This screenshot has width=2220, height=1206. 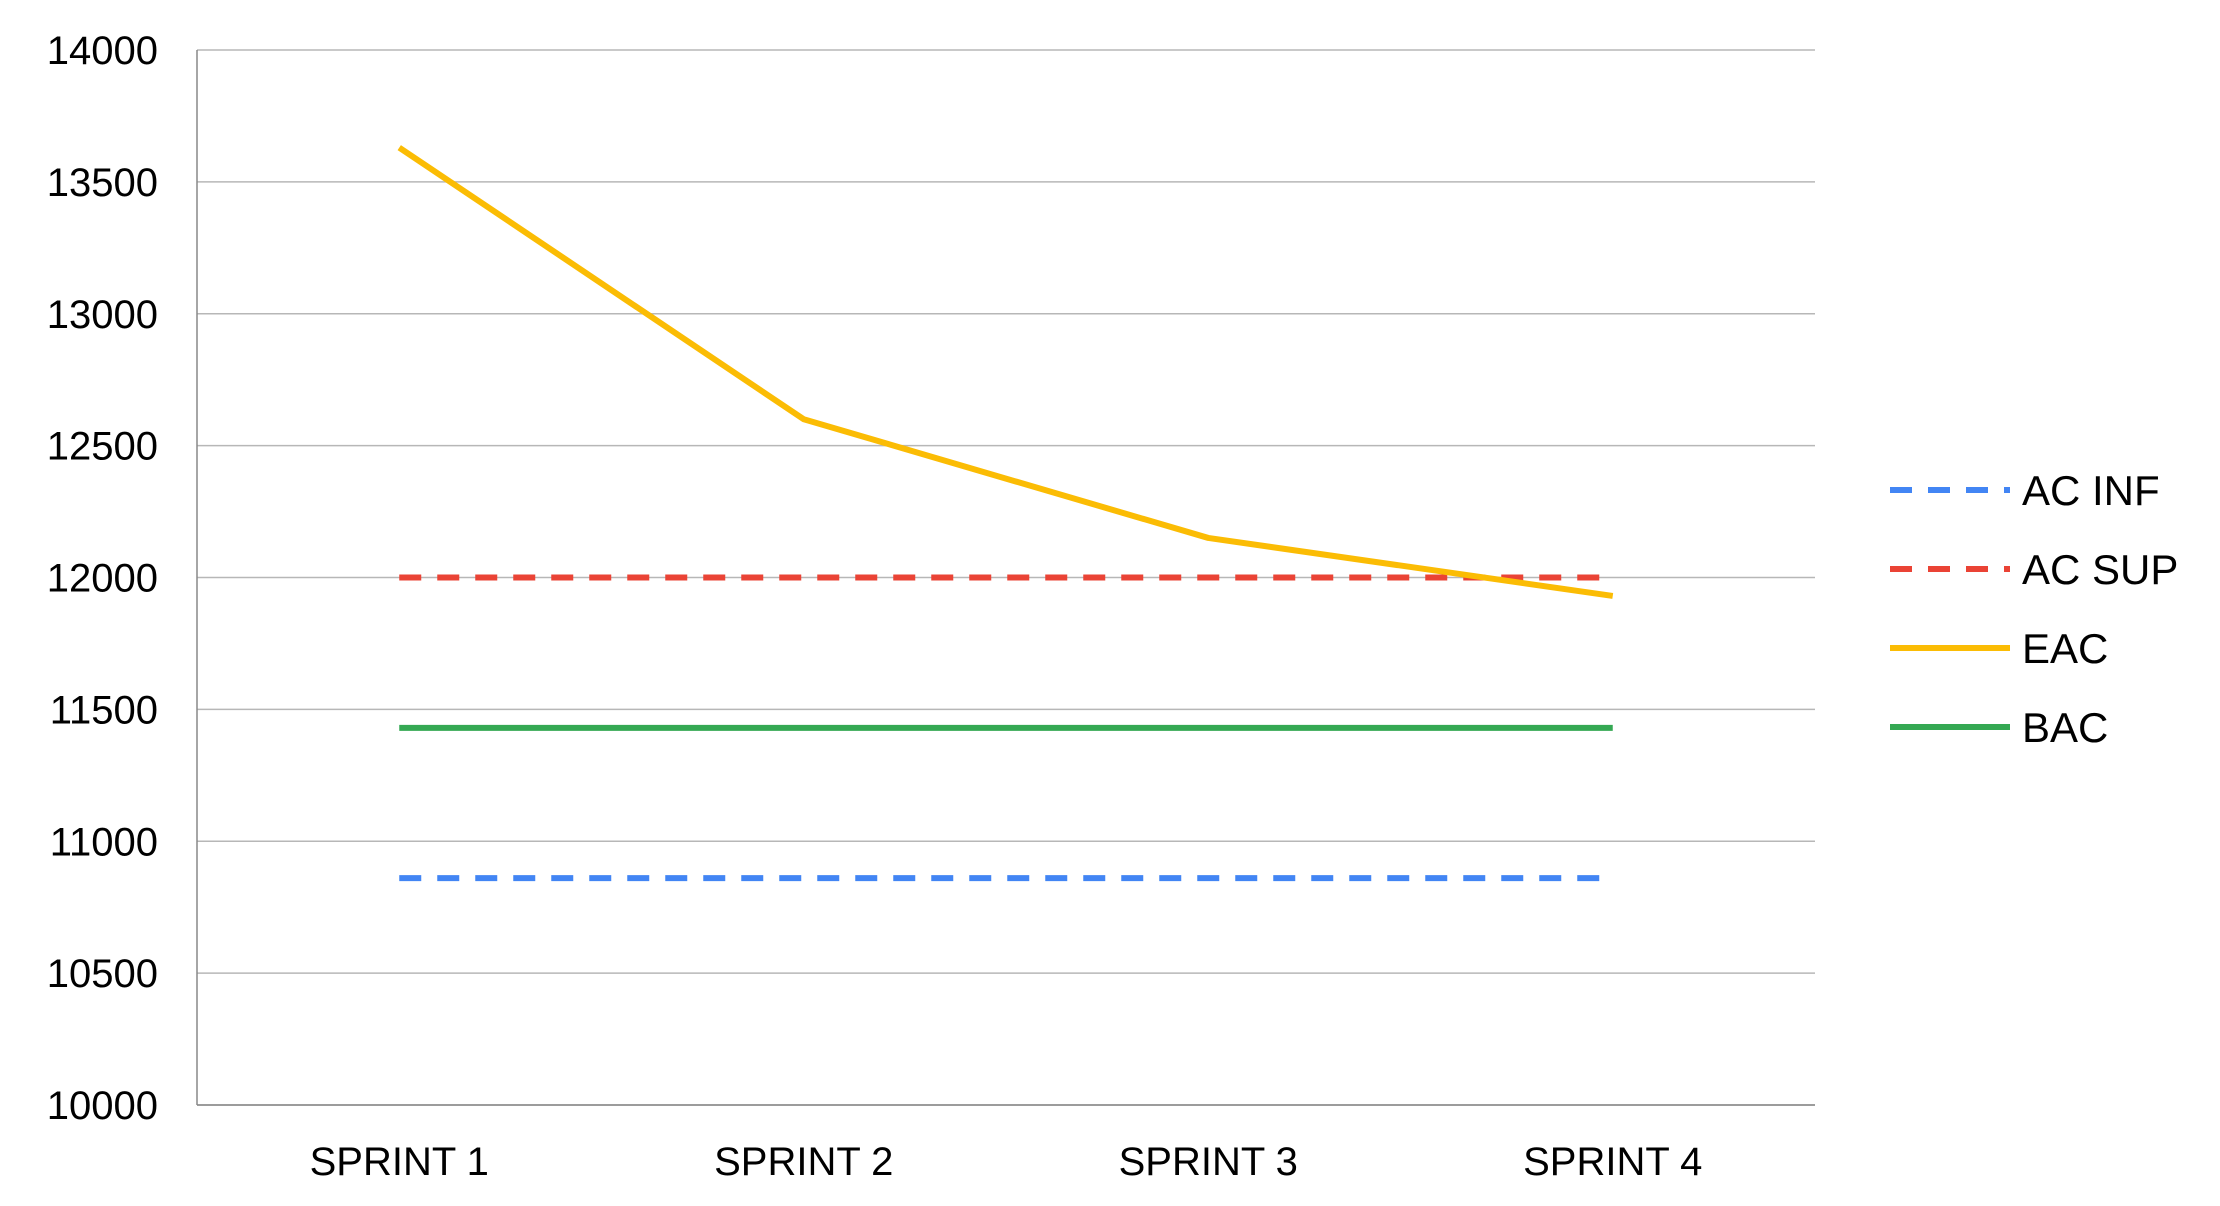 I want to click on x-tick-label-3: SPRINT 3, so click(x=1208, y=1162).